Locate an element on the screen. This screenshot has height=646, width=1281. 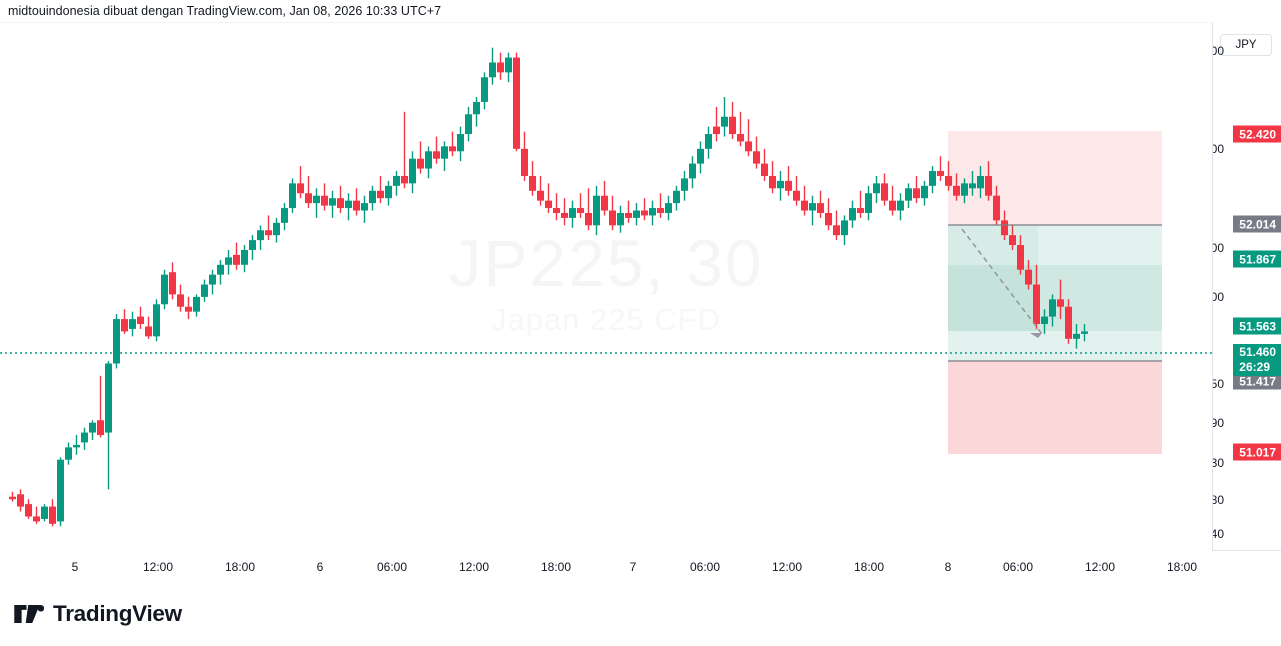
bar-countdown-value: 26:29 is located at coordinates (1254, 367).